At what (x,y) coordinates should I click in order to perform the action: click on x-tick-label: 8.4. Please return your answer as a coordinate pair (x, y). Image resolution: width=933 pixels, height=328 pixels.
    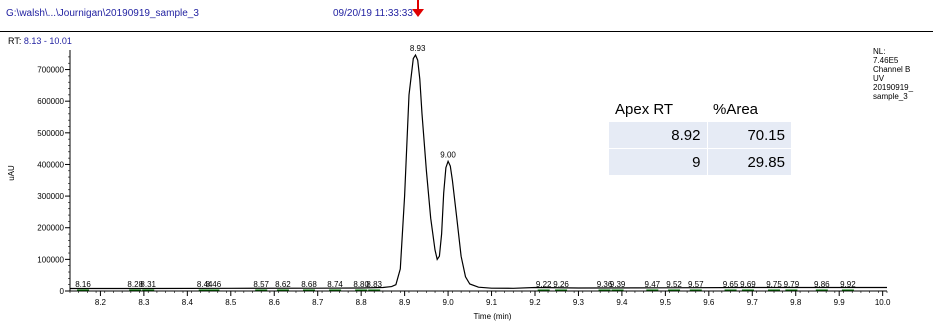
    Looking at the image, I should click on (188, 302).